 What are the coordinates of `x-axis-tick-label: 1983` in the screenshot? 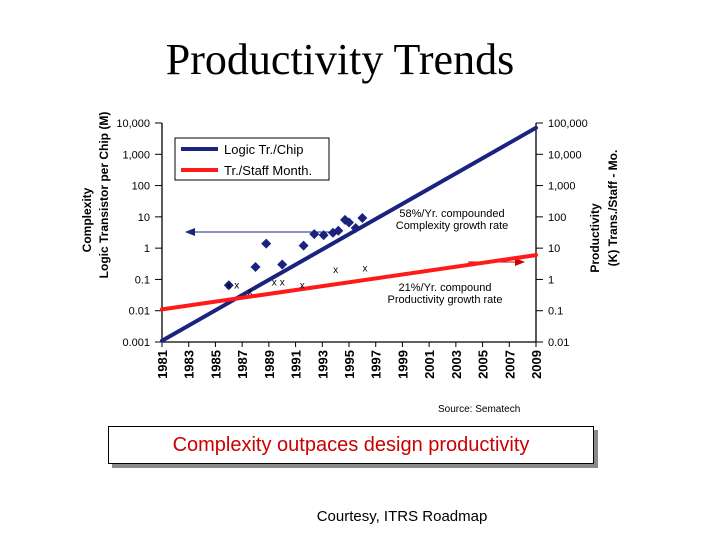 It's located at (189, 364).